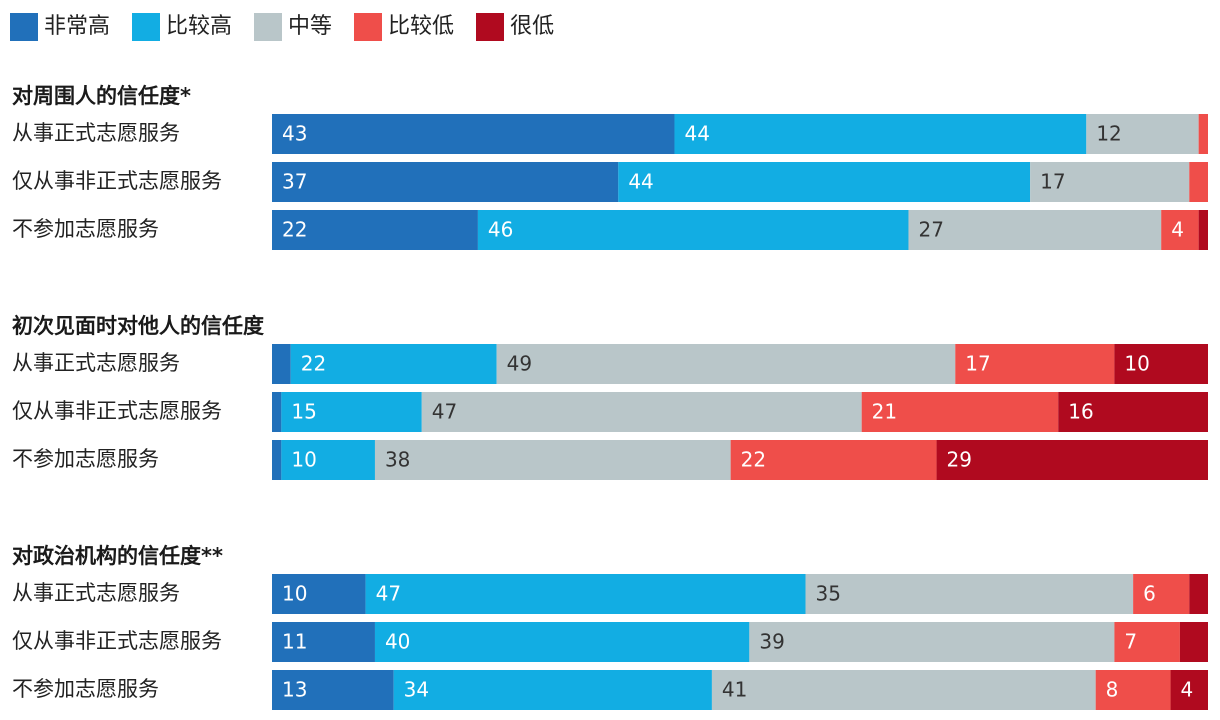 This screenshot has height=720, width=1220. Describe the element at coordinates (303, 412) in the screenshot. I see `data-label: 15` at that location.